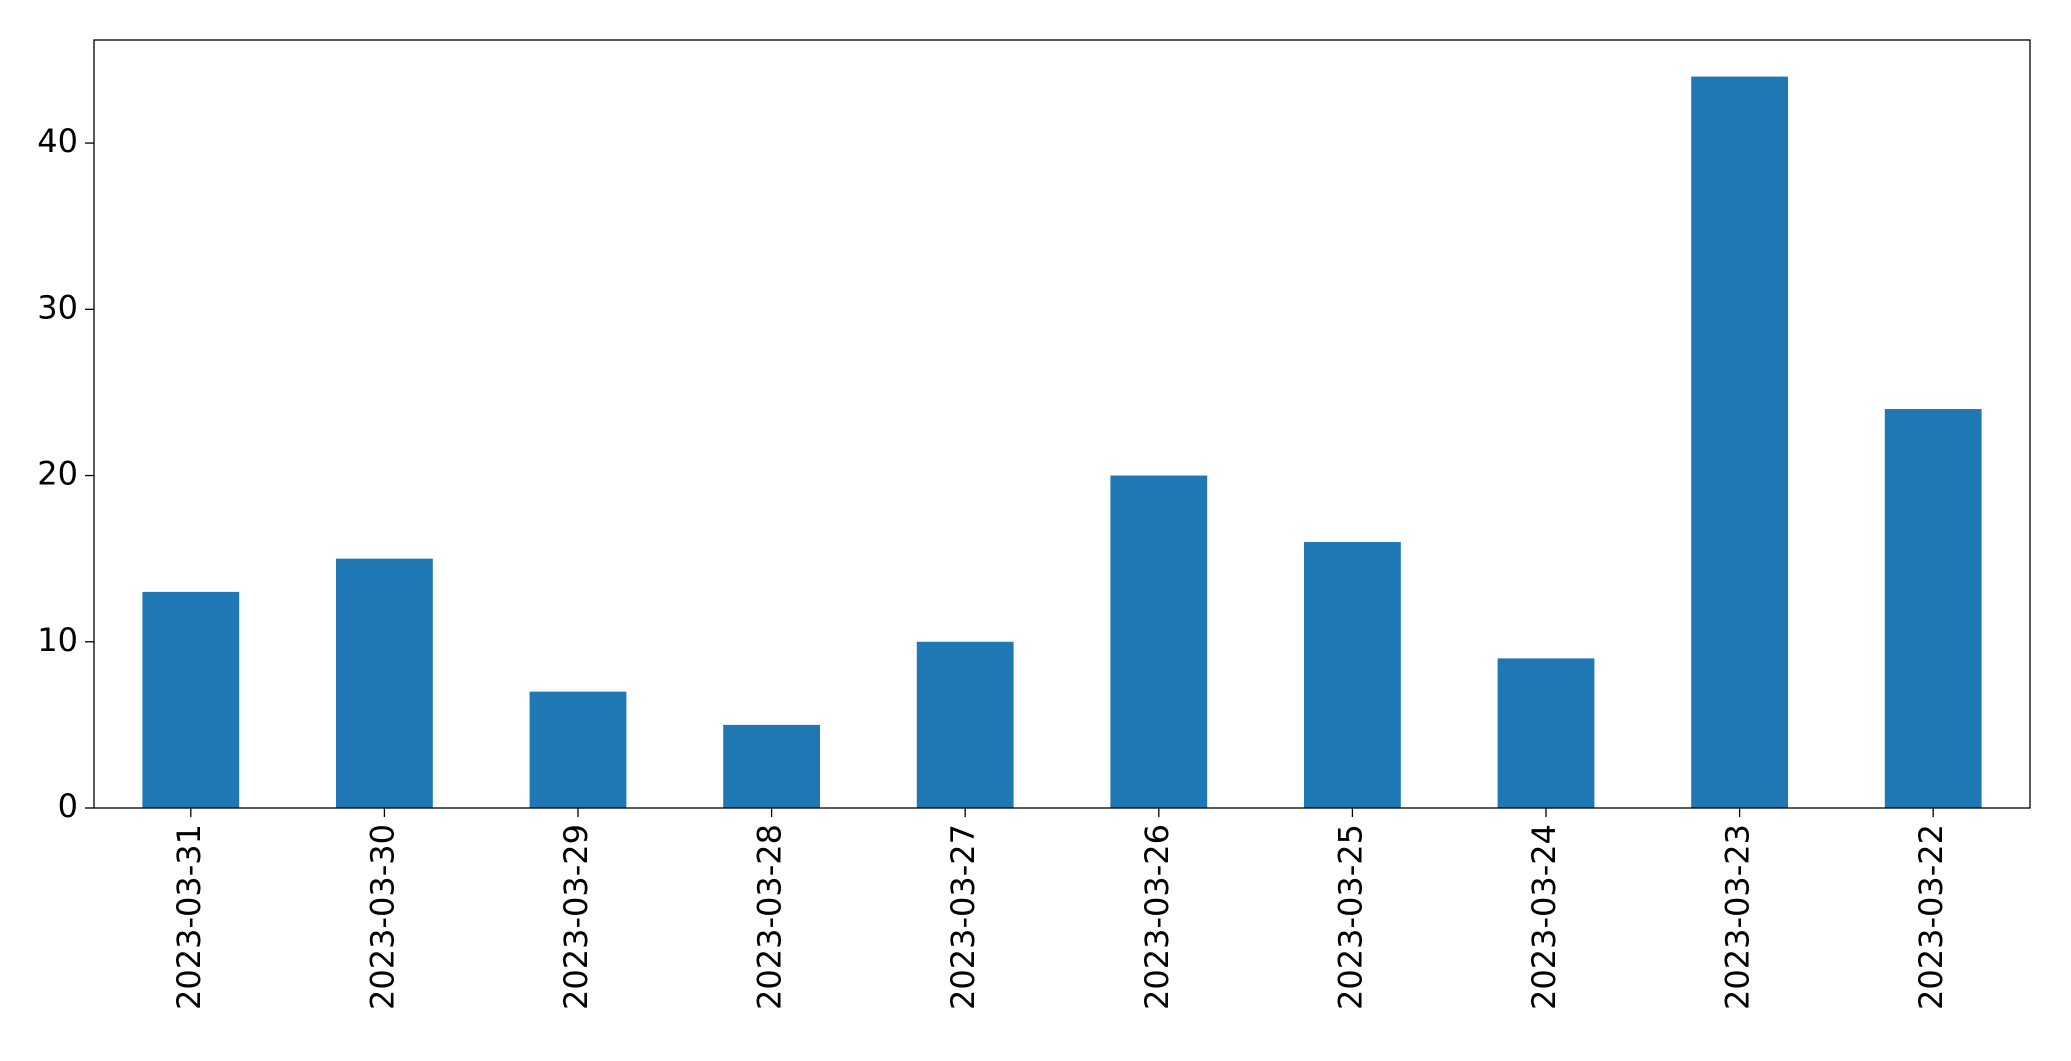  What do you see at coordinates (57, 141) in the screenshot?
I see `y-tick-label: 40` at bounding box center [57, 141].